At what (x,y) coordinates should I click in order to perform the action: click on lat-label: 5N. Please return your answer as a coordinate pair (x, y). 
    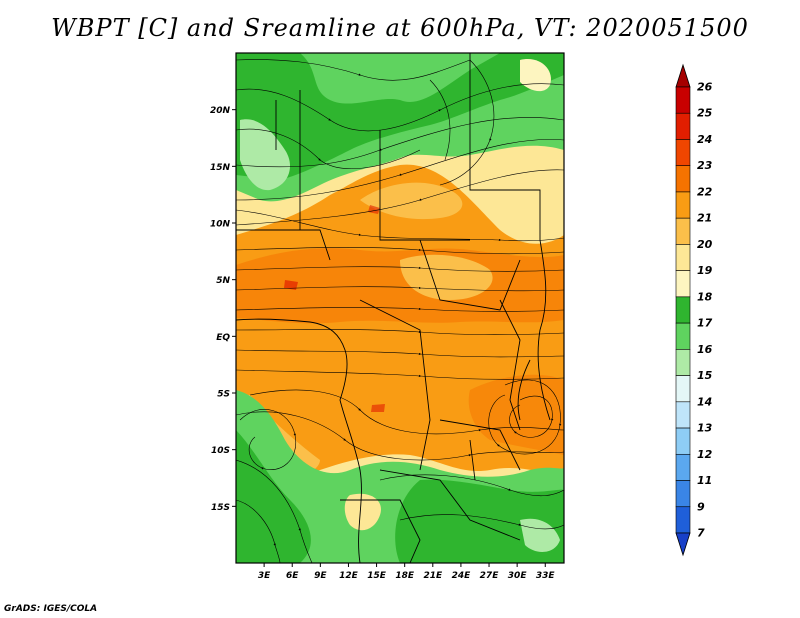
    Looking at the image, I should click on (223, 281).